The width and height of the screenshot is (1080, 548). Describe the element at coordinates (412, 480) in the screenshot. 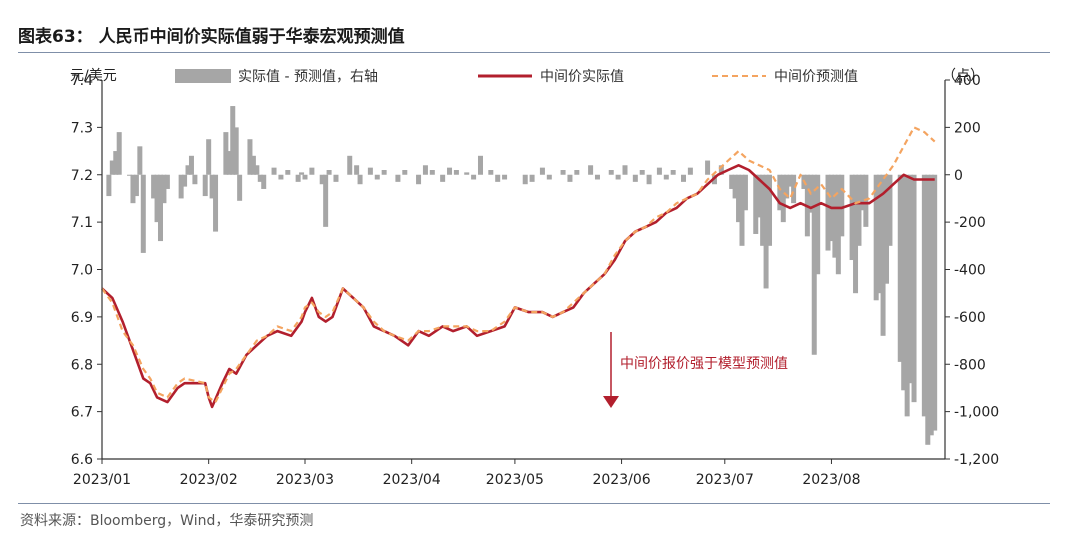

I see `x-tick-label: 2023/04` at that location.